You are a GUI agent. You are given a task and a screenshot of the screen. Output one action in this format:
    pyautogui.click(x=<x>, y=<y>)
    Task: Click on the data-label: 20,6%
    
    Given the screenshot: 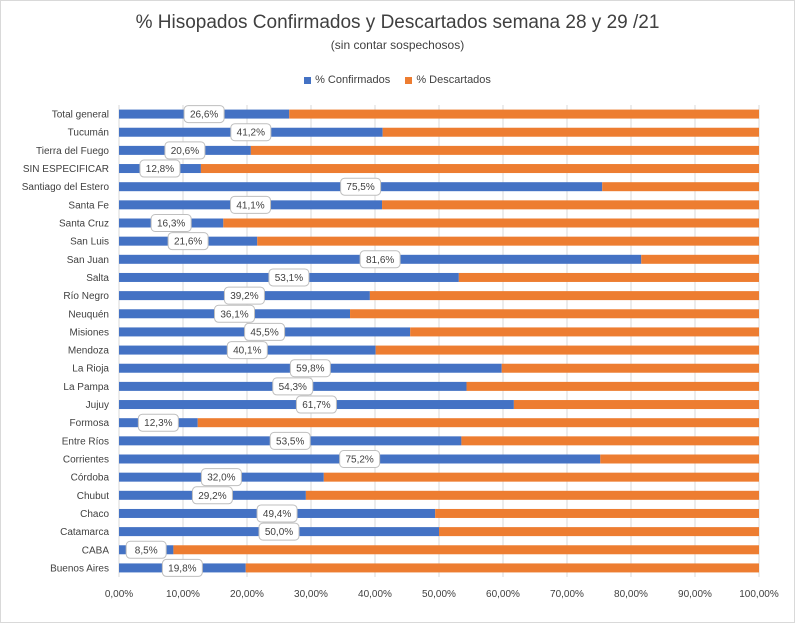 What is the action you would take?
    pyautogui.click(x=185, y=151)
    